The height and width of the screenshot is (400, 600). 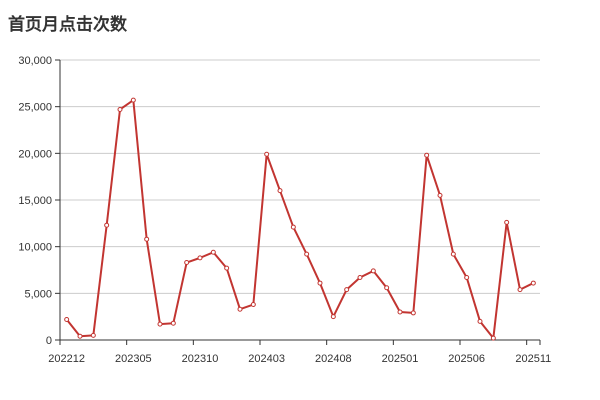 I want to click on x-tick-label: 202403, so click(x=266, y=359).